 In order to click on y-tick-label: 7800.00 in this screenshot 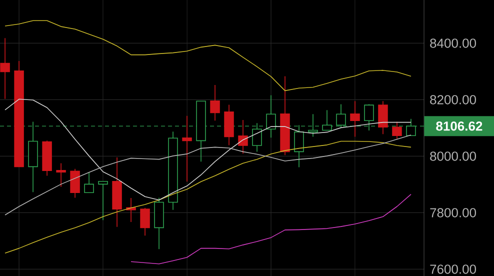, I will do `click(453, 213)`.